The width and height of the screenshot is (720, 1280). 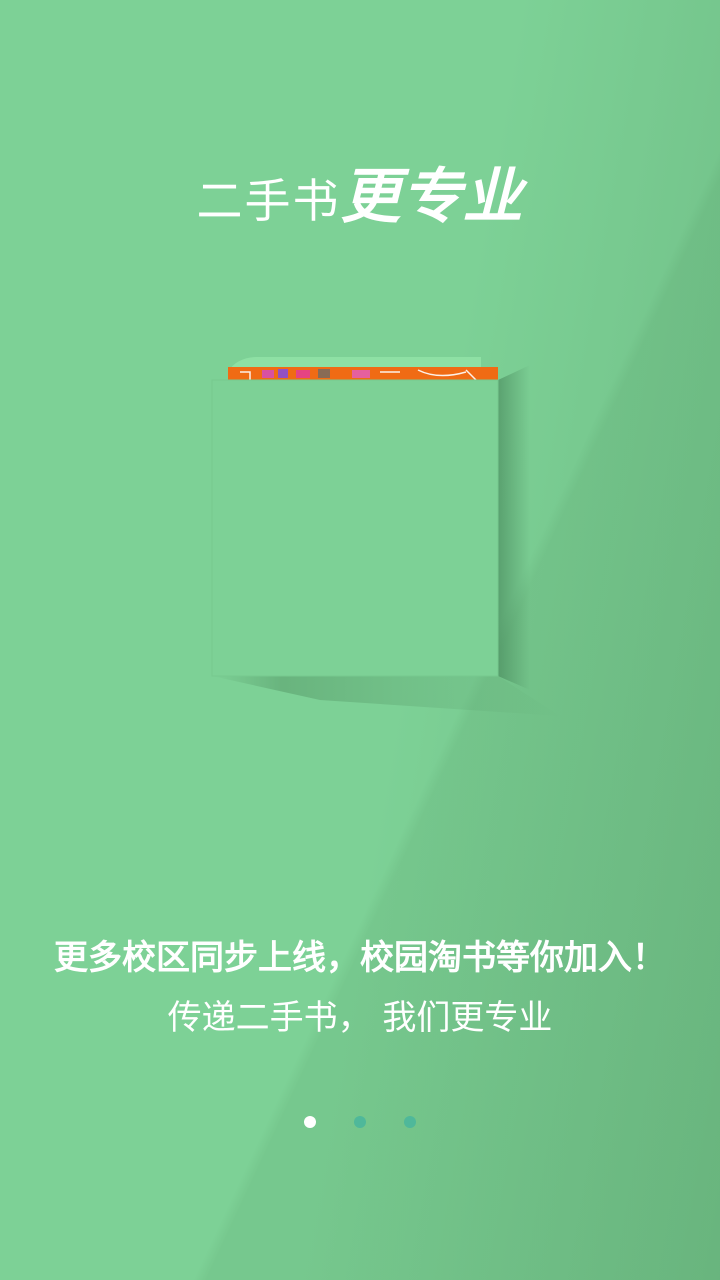 I want to click on tagline-sub: 传递二手书， 我们更专业, so click(x=360, y=1018).